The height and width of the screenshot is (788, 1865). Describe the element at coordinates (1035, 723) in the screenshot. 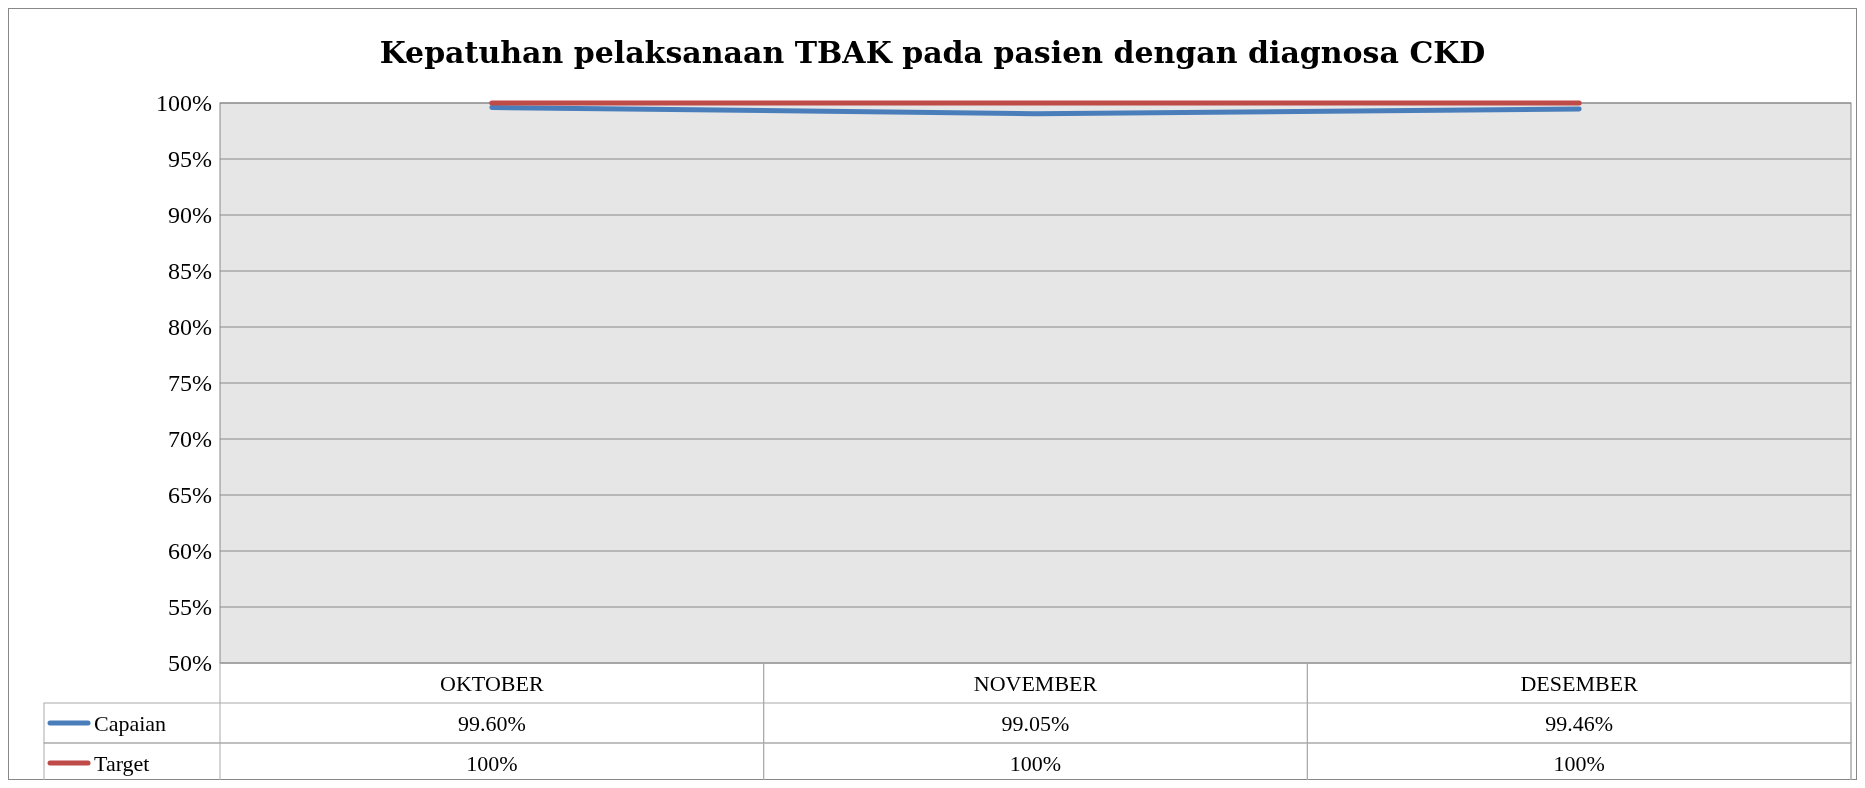

I see `data-label: 99.05%` at that location.